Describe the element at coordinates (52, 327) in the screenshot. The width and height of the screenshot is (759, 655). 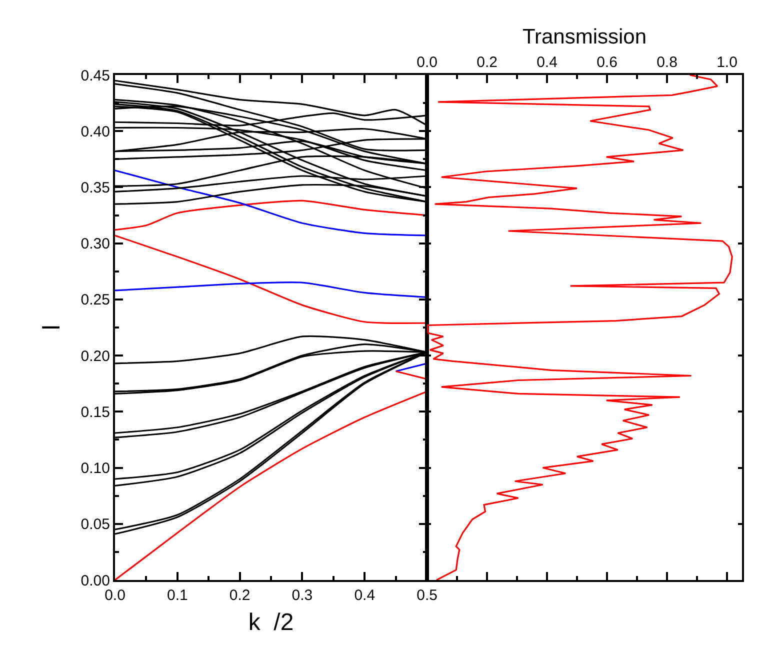
I see `y-axis-title: l` at that location.